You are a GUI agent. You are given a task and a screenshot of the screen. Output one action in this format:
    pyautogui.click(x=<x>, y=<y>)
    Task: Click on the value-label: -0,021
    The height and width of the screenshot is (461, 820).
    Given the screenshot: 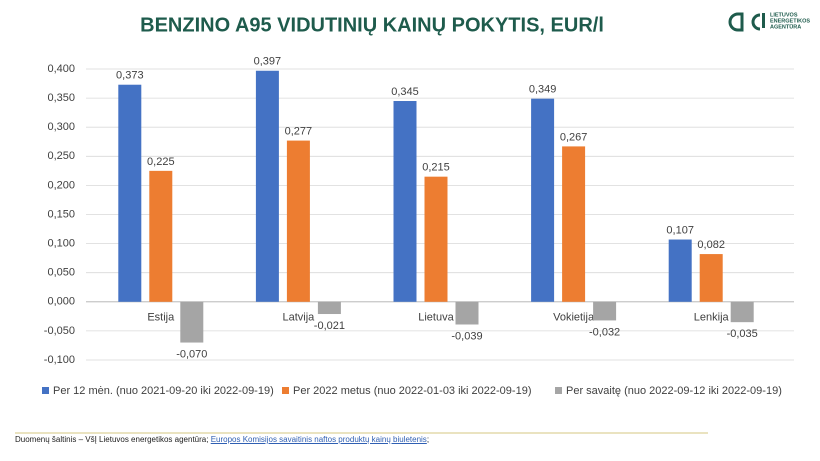 What is the action you would take?
    pyautogui.click(x=329, y=326)
    